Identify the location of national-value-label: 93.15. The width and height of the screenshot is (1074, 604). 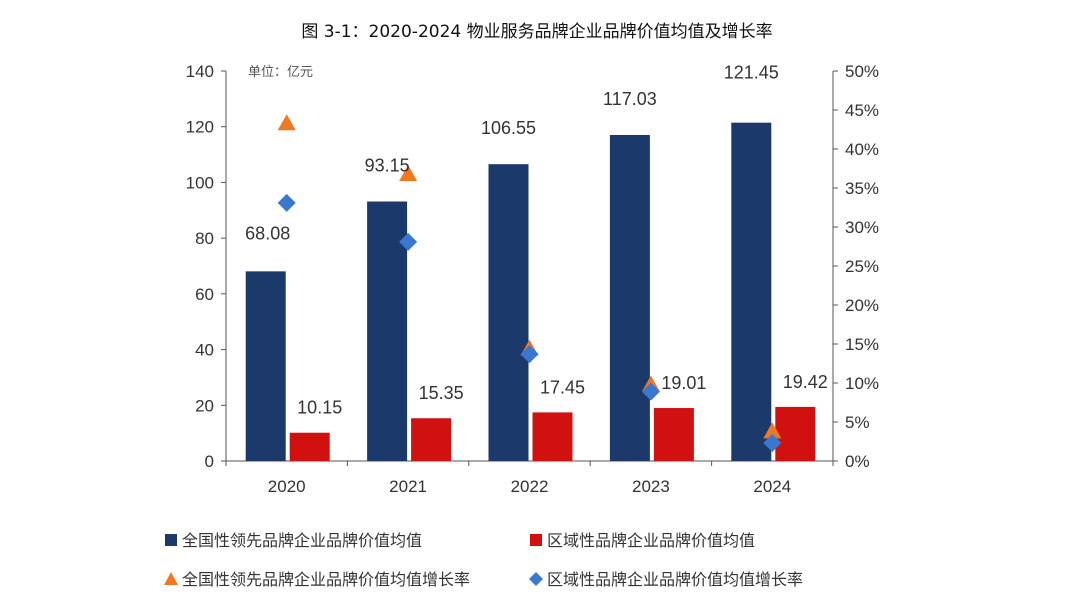
(387, 166).